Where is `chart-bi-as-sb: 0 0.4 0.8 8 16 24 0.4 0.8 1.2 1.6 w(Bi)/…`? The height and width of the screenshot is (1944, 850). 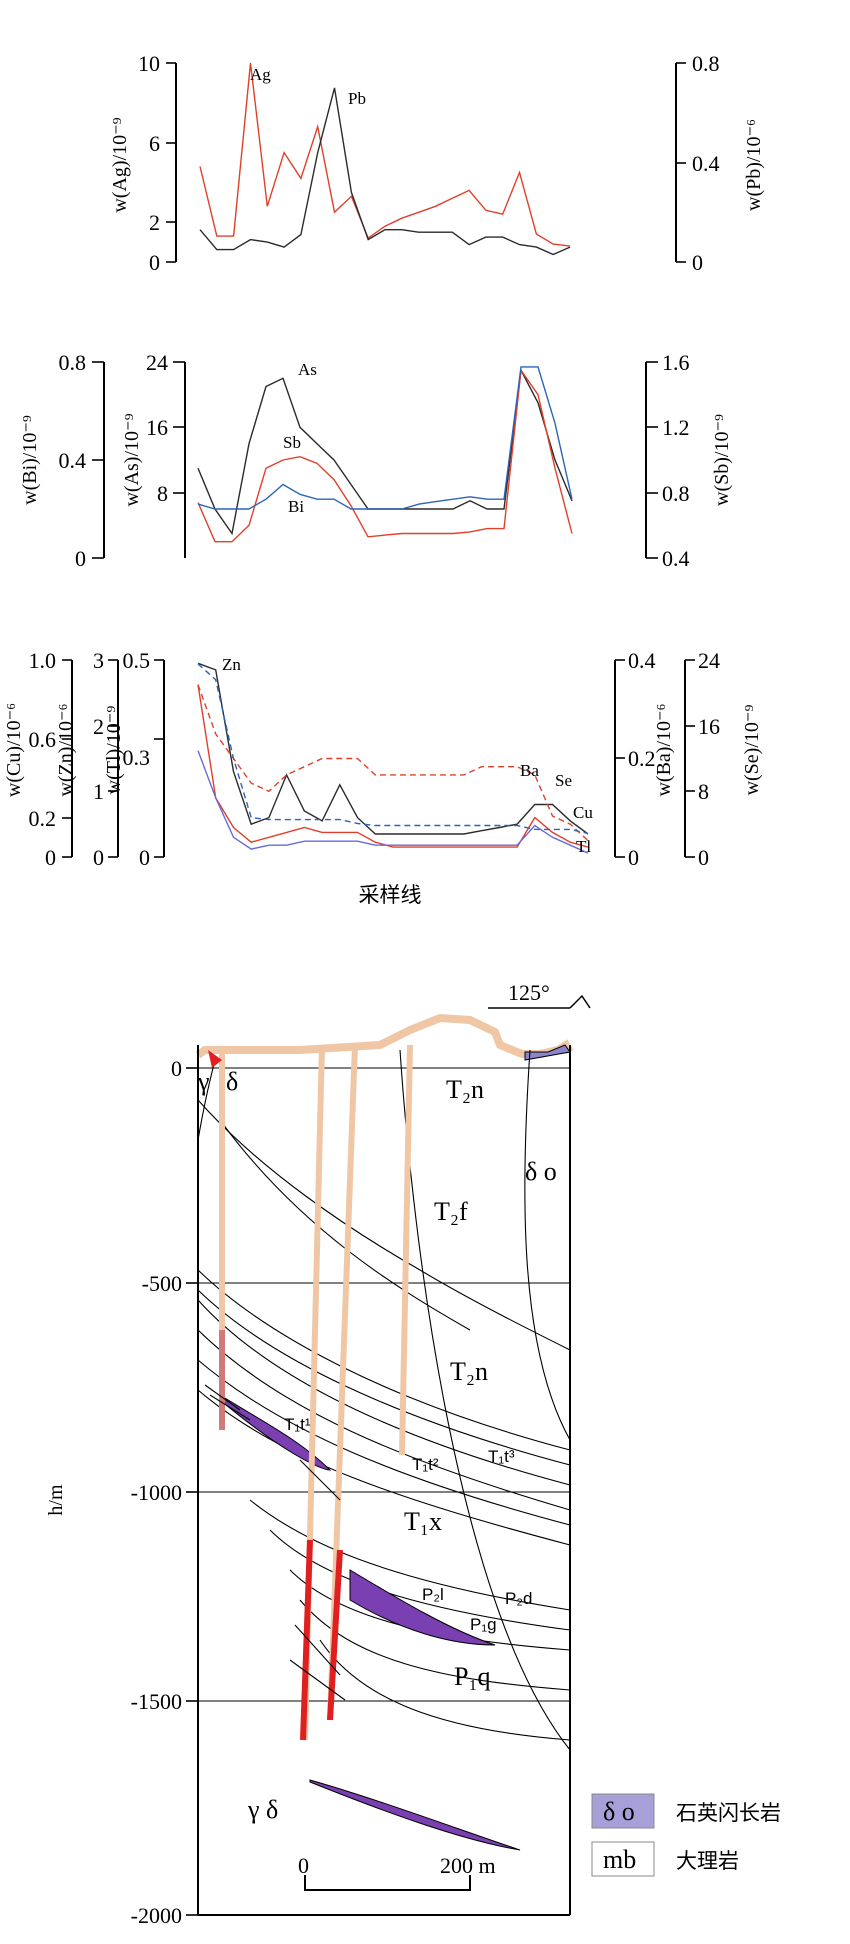
chart-bi-as-sb: 0 0.4 0.8 8 16 24 0.4 0.8 1.2 1.6 w(Bi)/… is located at coordinates (376, 460).